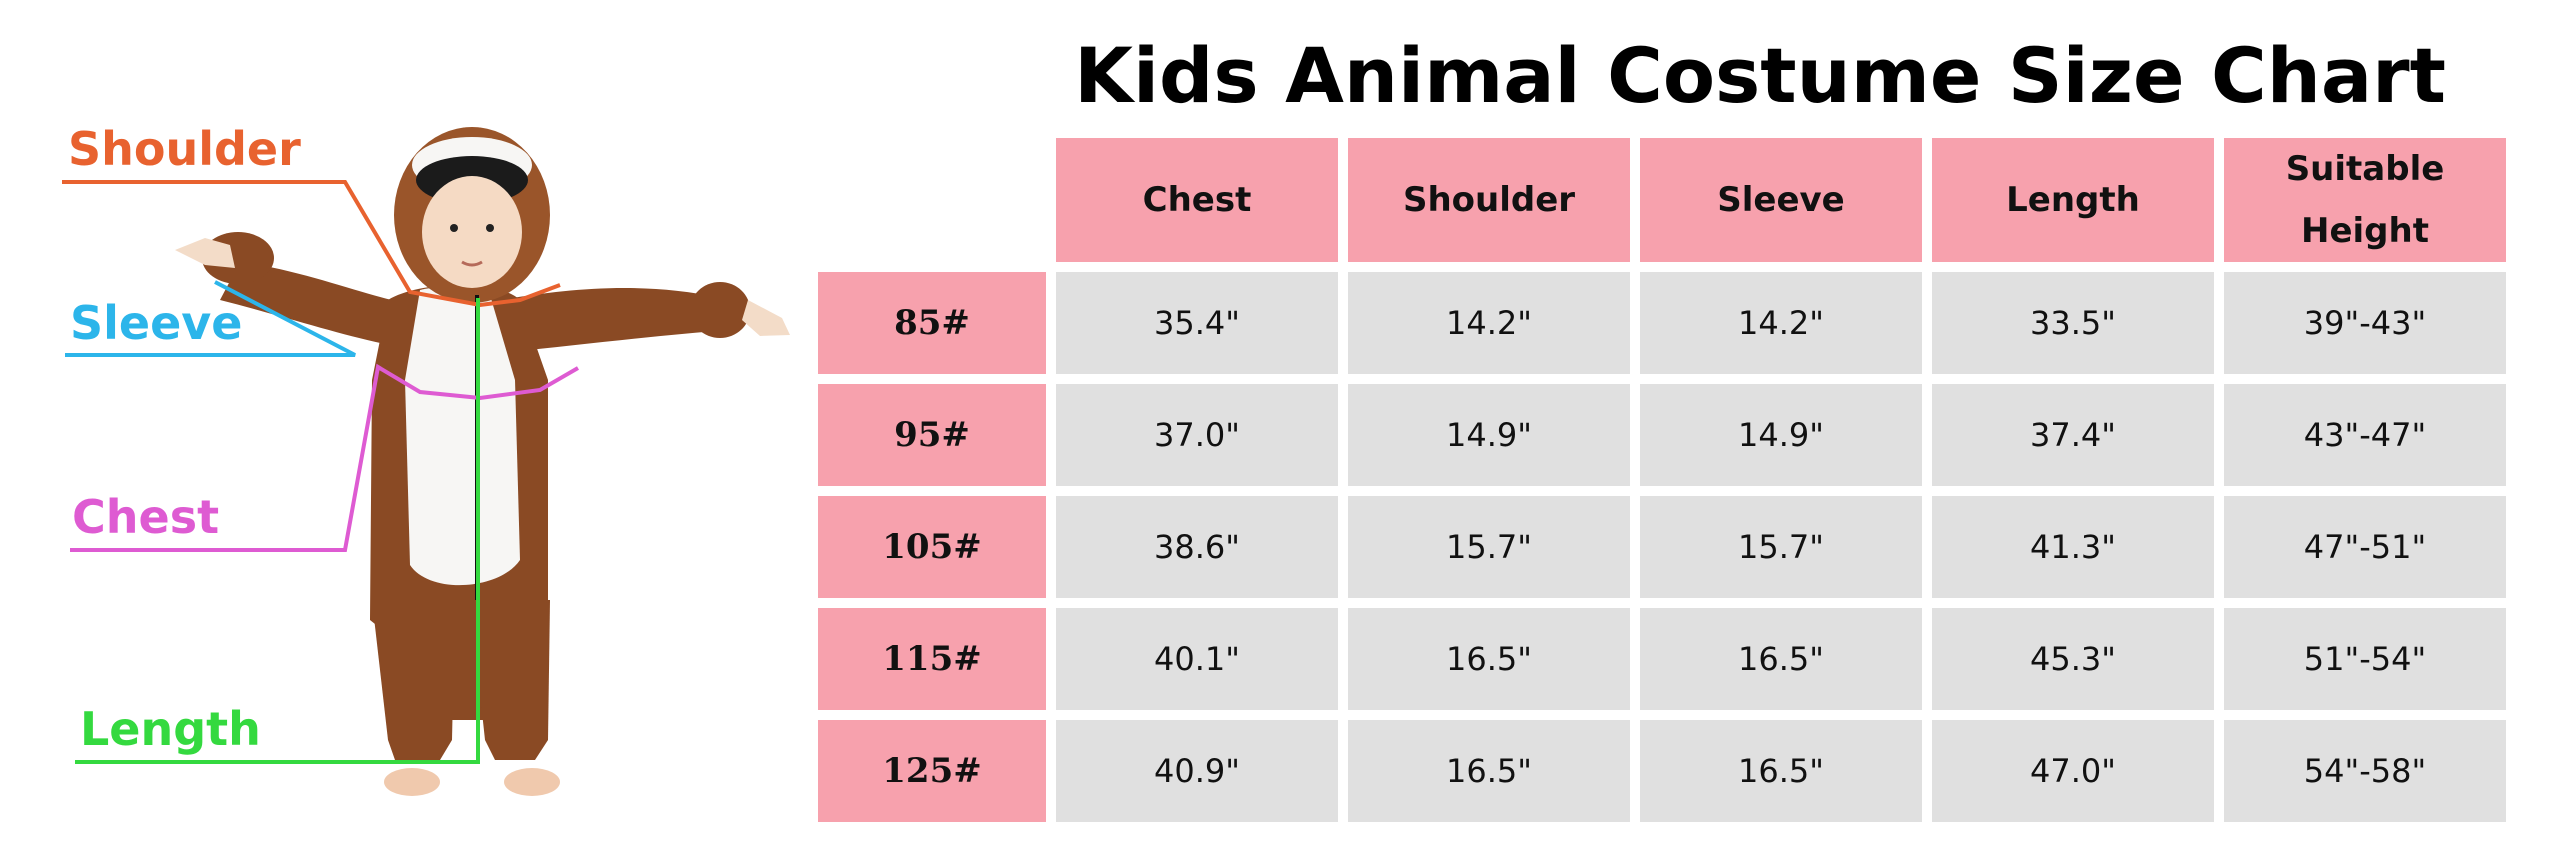 This screenshot has width=2560, height=853. Describe the element at coordinates (2365, 200) in the screenshot. I see `column-header-suitable-height: Suitable Height` at that location.